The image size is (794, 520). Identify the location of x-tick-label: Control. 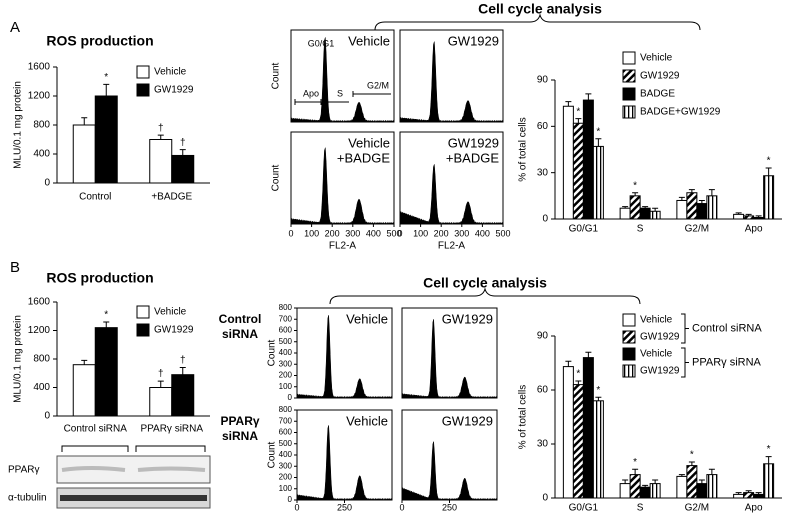
(95, 197).